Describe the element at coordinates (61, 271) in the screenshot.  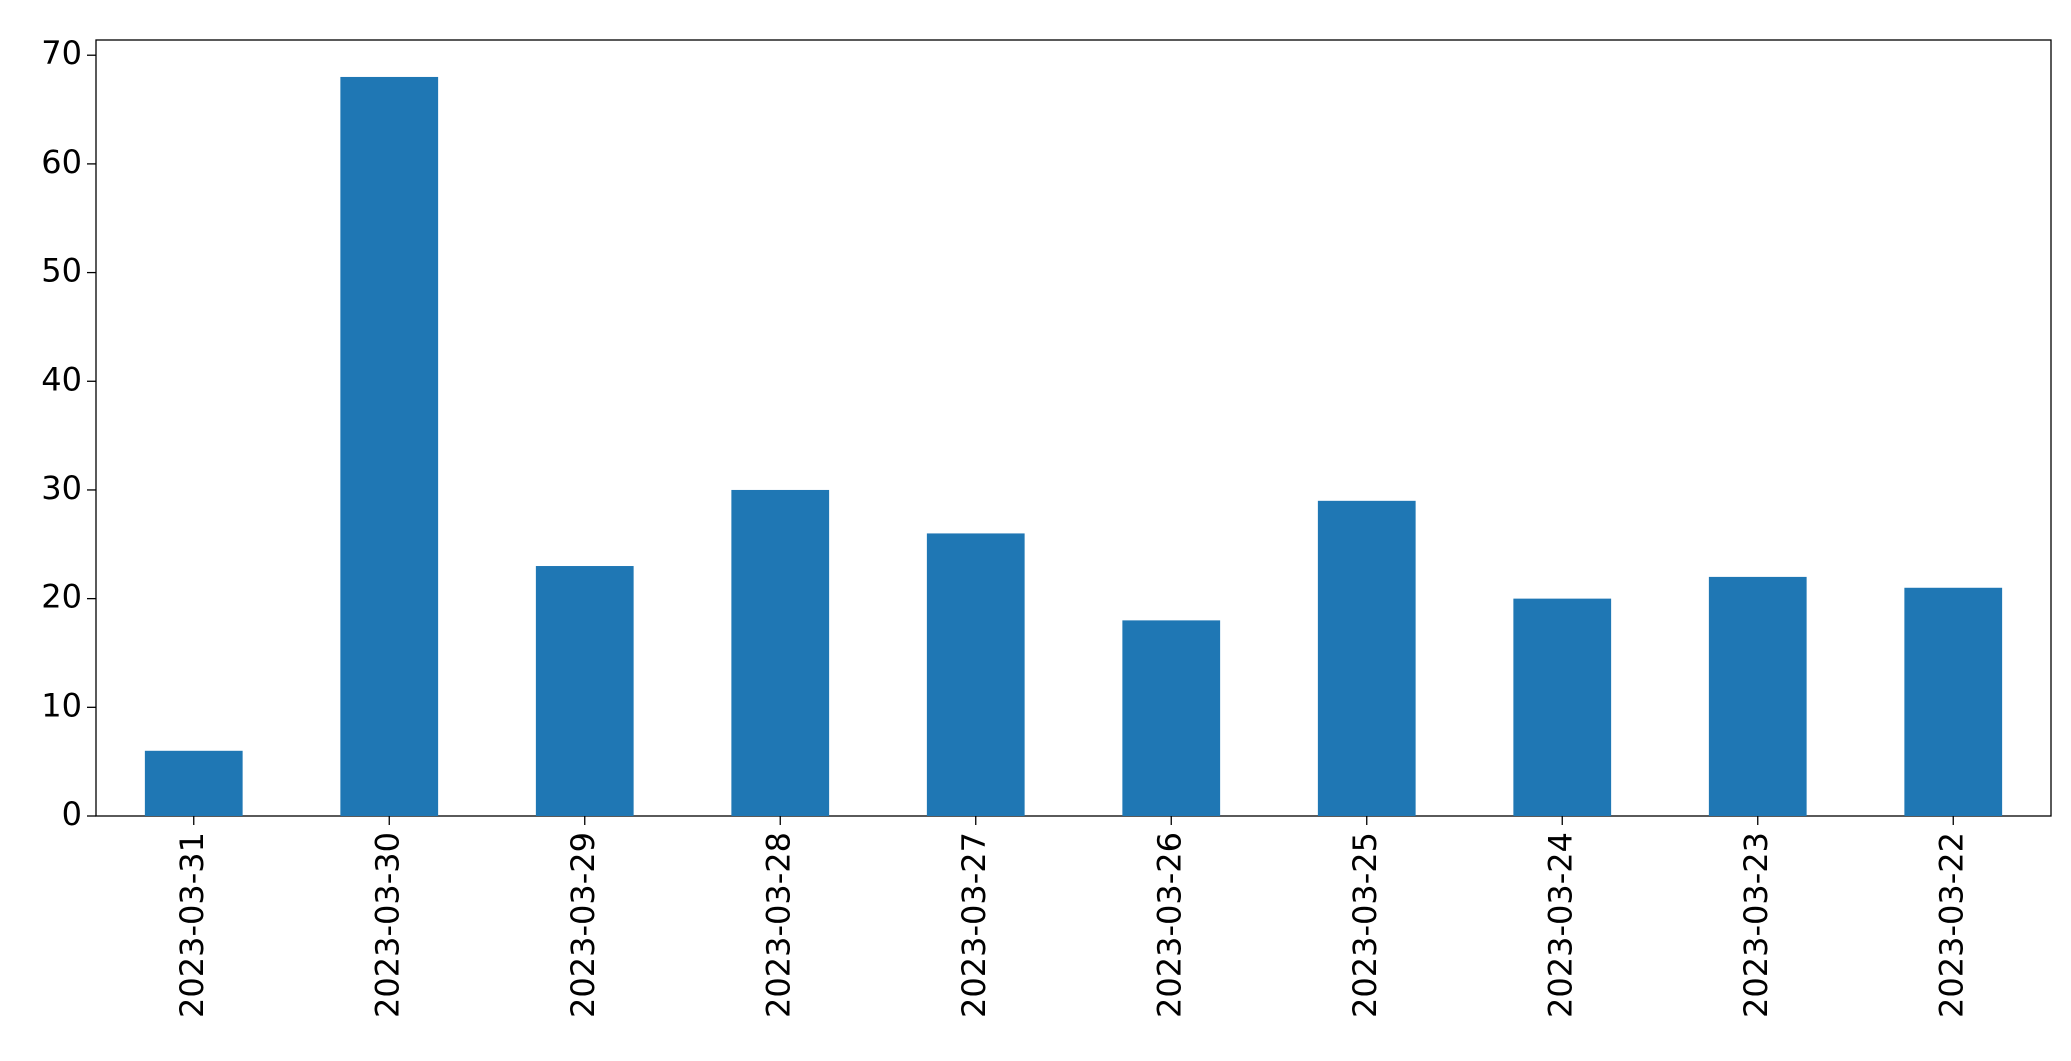
I see `y-tick-label: 50` at that location.